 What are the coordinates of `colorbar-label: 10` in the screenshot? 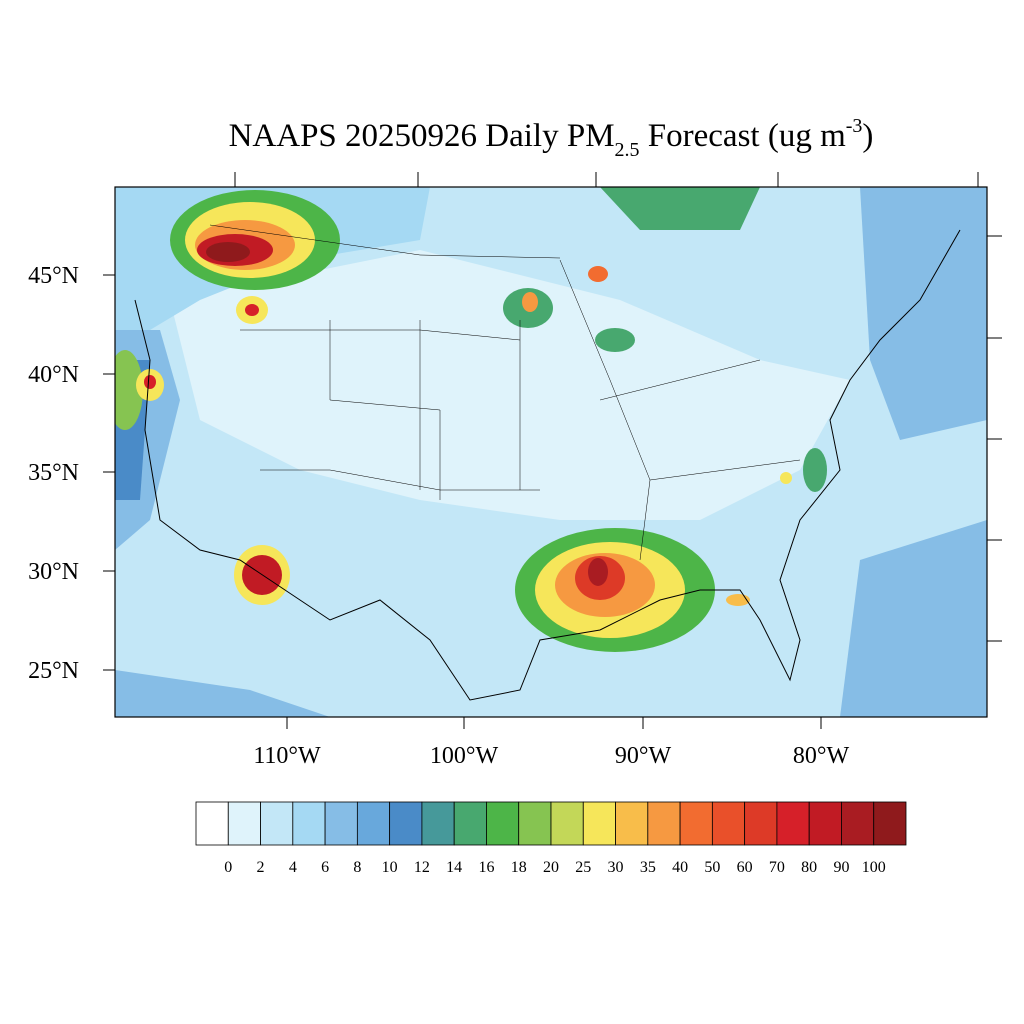 It's located at (390, 867).